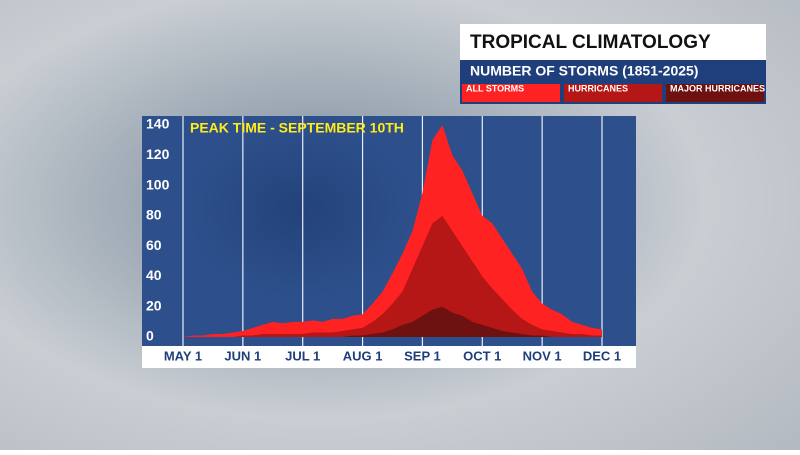 This screenshot has height=455, width=800. I want to click on x-tick-label: NOV 1, so click(542, 355).